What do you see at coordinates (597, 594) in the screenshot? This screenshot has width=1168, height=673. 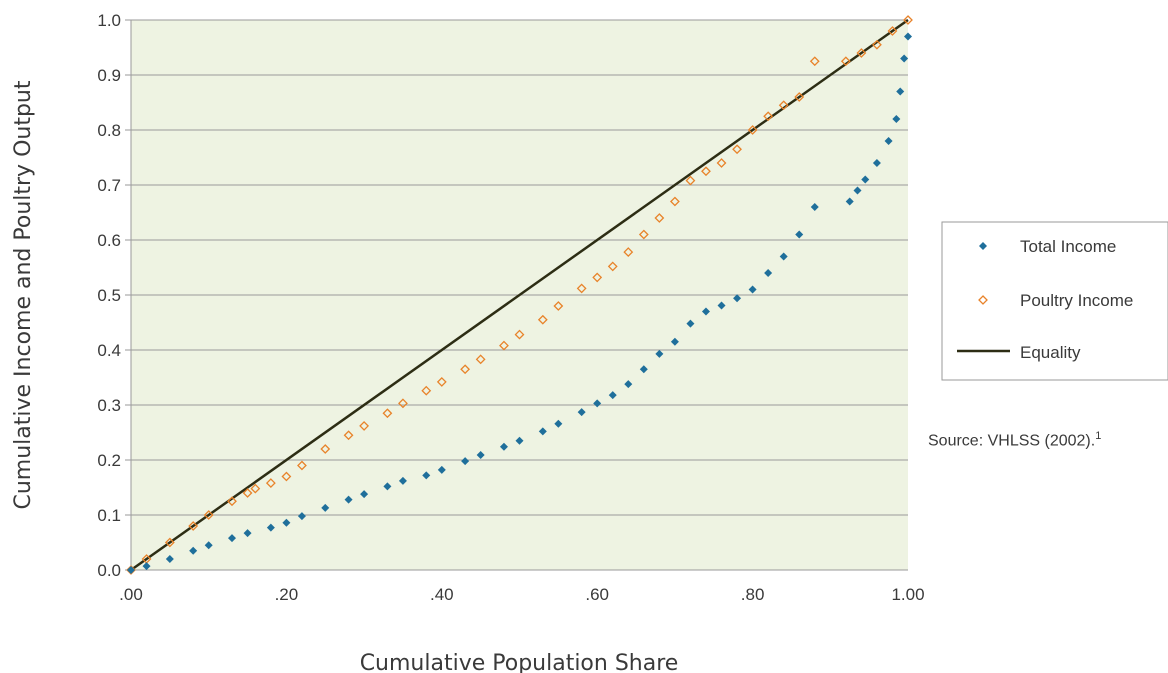 I see `x-tick-label: .60` at bounding box center [597, 594].